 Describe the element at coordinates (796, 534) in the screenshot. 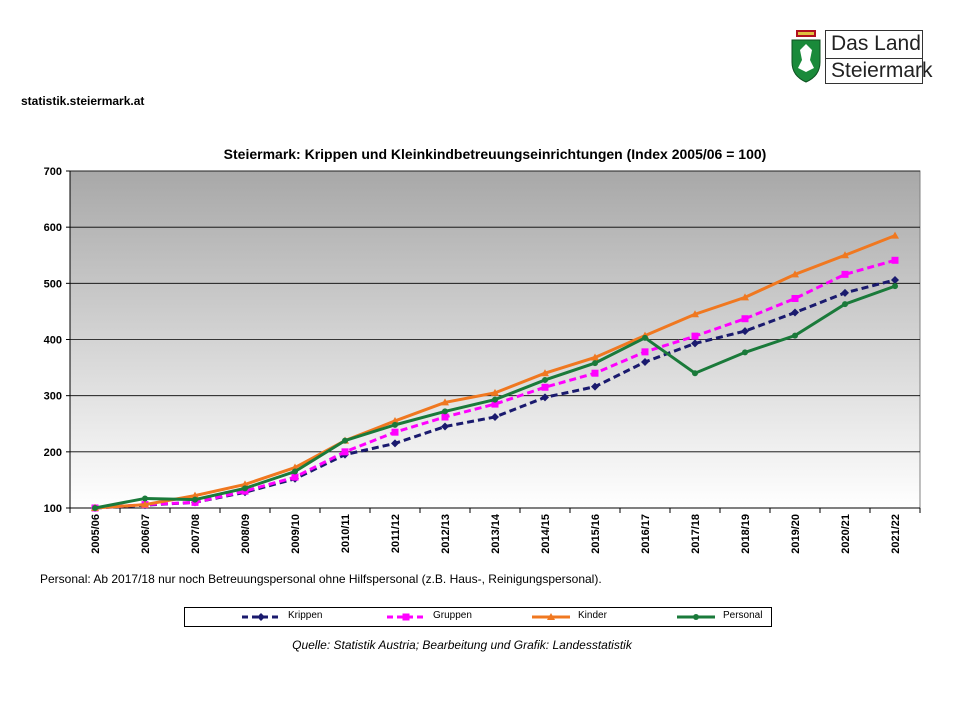

I see `x-tick-label: 2019/20` at that location.